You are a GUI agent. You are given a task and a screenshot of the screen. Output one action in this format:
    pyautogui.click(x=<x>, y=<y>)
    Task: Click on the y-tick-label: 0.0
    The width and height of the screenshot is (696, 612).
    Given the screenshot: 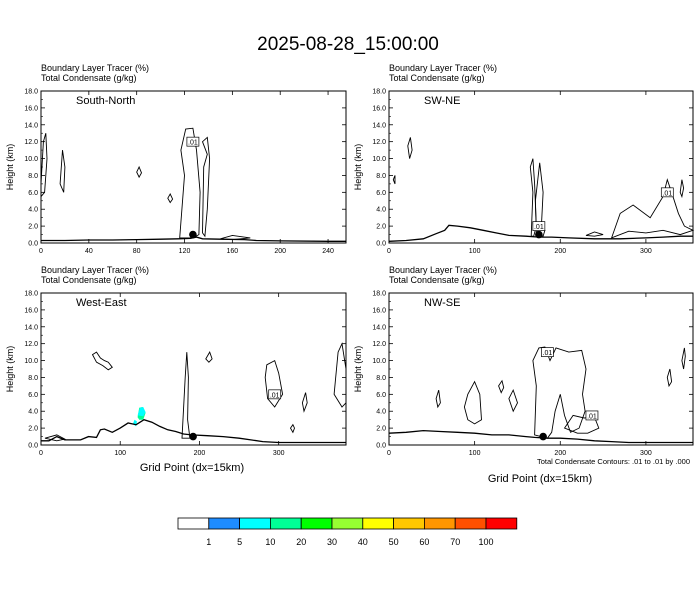 What is the action you would take?
    pyautogui.click(x=33, y=244)
    